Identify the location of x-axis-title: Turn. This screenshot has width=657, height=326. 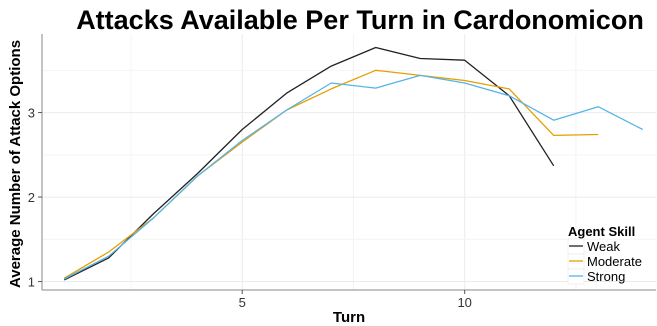
(349, 317).